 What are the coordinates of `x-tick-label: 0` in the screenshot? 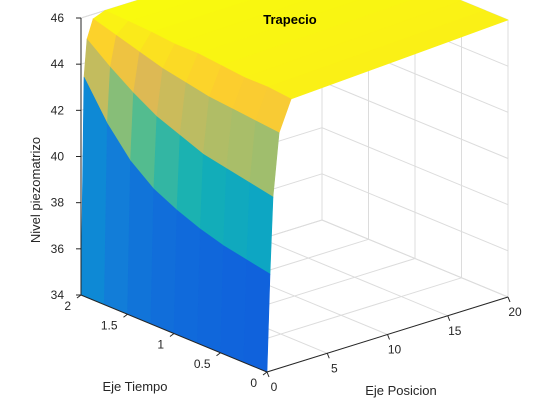 It's located at (274, 387).